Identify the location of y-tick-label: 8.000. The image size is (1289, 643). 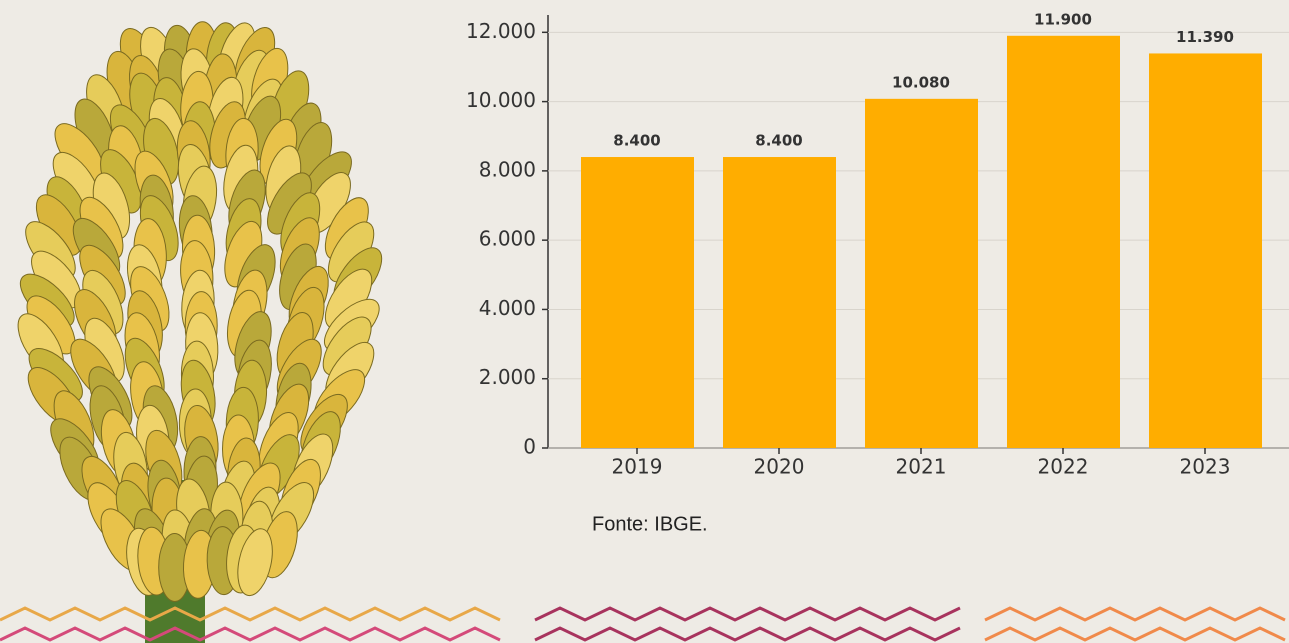
(507, 169).